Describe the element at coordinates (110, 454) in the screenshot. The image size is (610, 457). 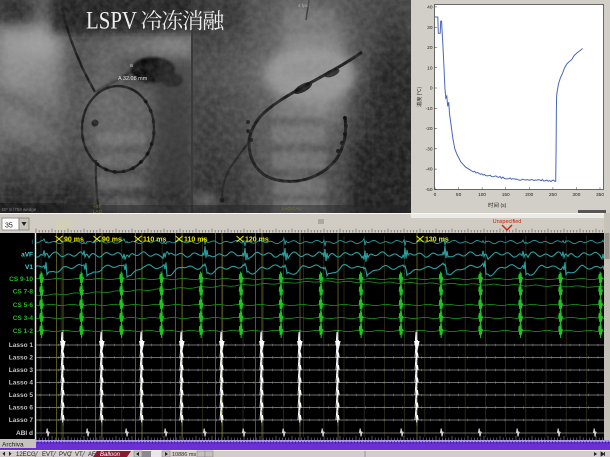
I see `svg-text: Balloon` at that location.